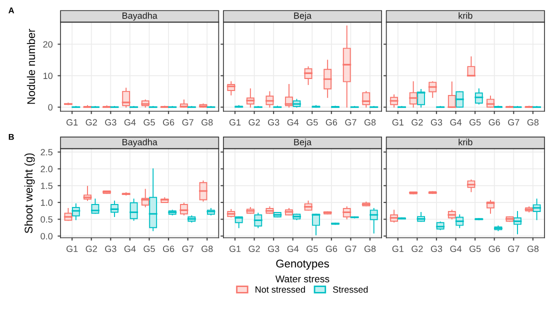  I want to click on y-tick-label: 0.5, so click(46, 219).